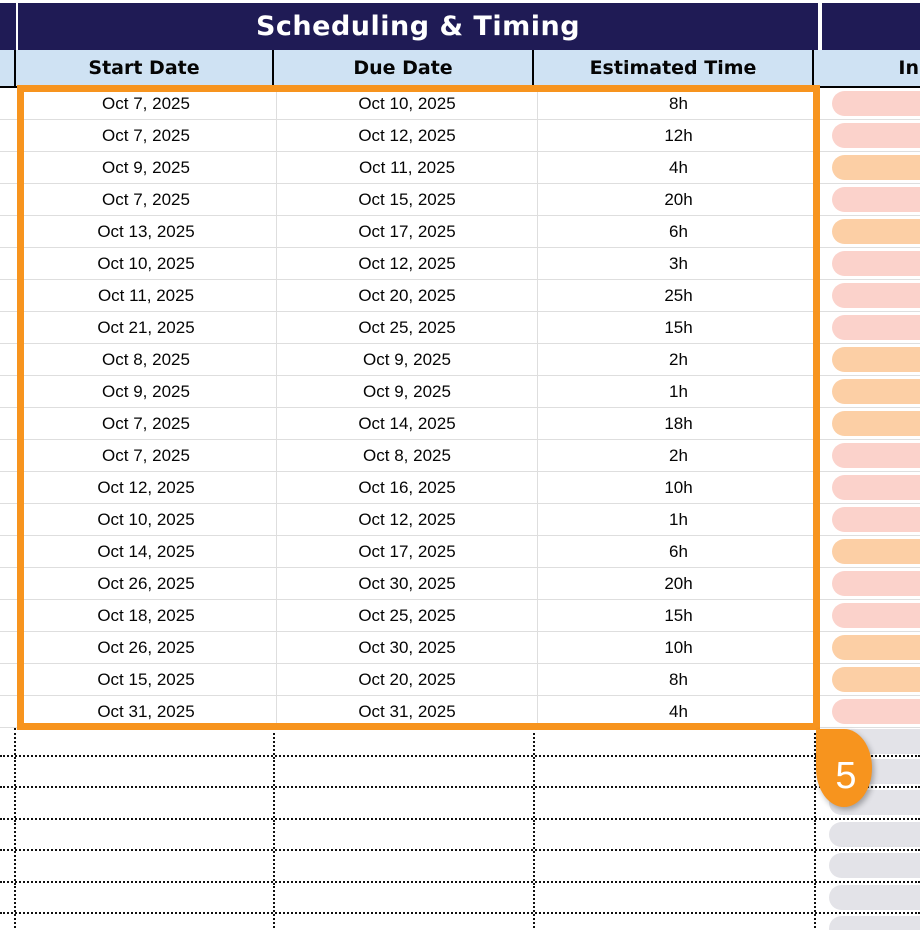 The width and height of the screenshot is (920, 930). Describe the element at coordinates (867, 68) in the screenshot. I see `header-cell-partial-right: In` at that location.